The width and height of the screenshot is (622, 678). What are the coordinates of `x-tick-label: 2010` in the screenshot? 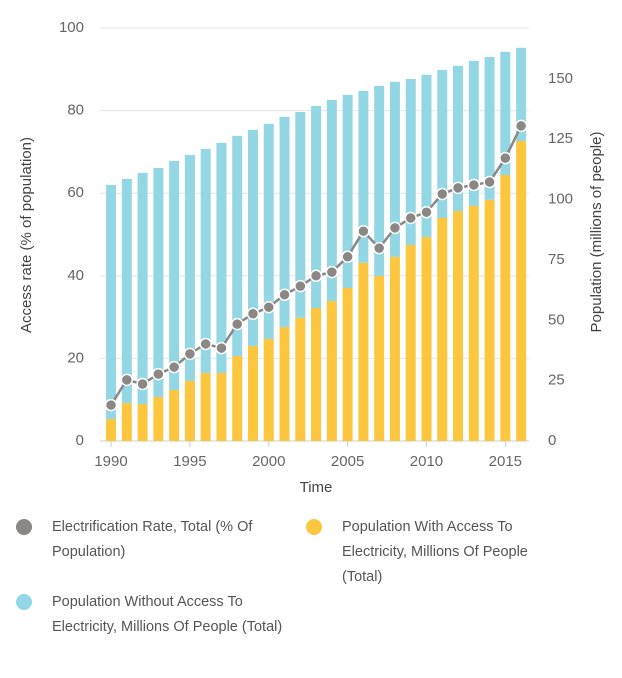 It's located at (426, 461).